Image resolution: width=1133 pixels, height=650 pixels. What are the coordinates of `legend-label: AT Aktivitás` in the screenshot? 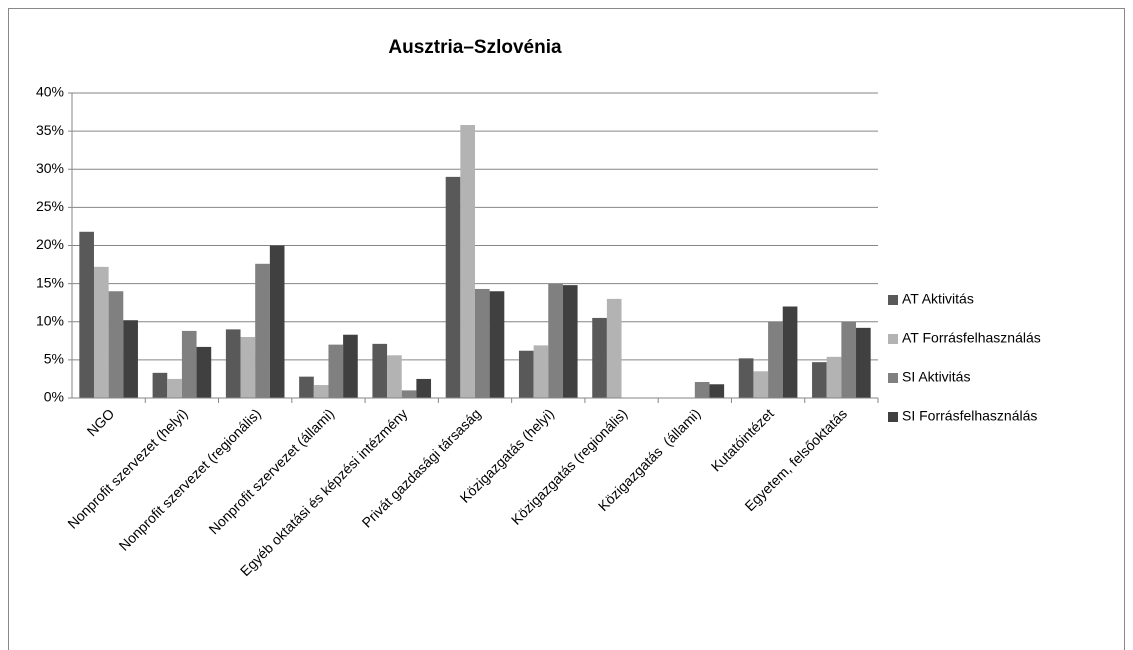 It's located at (938, 299).